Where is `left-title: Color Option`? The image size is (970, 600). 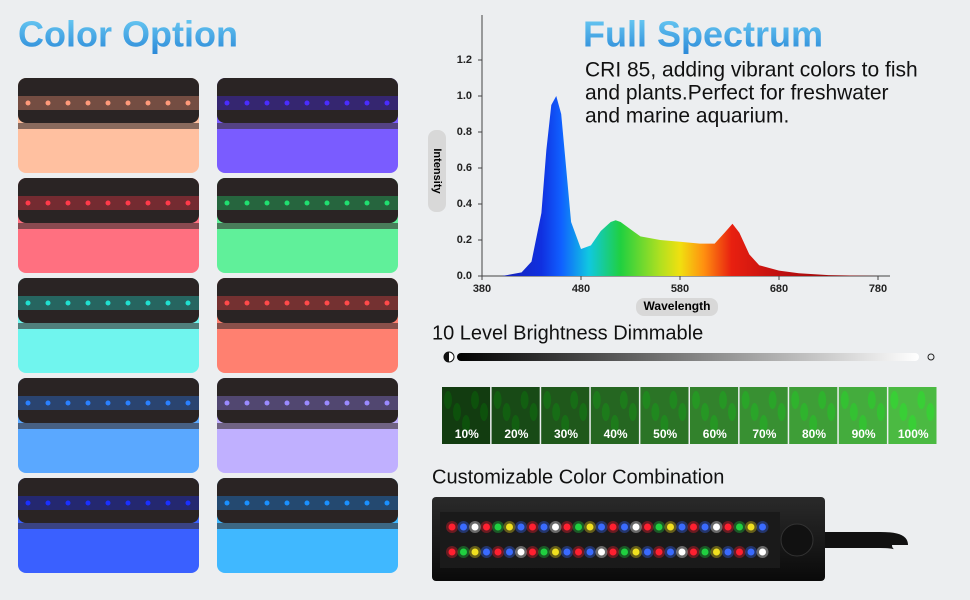
left-title: Color Option is located at coordinates (128, 34).